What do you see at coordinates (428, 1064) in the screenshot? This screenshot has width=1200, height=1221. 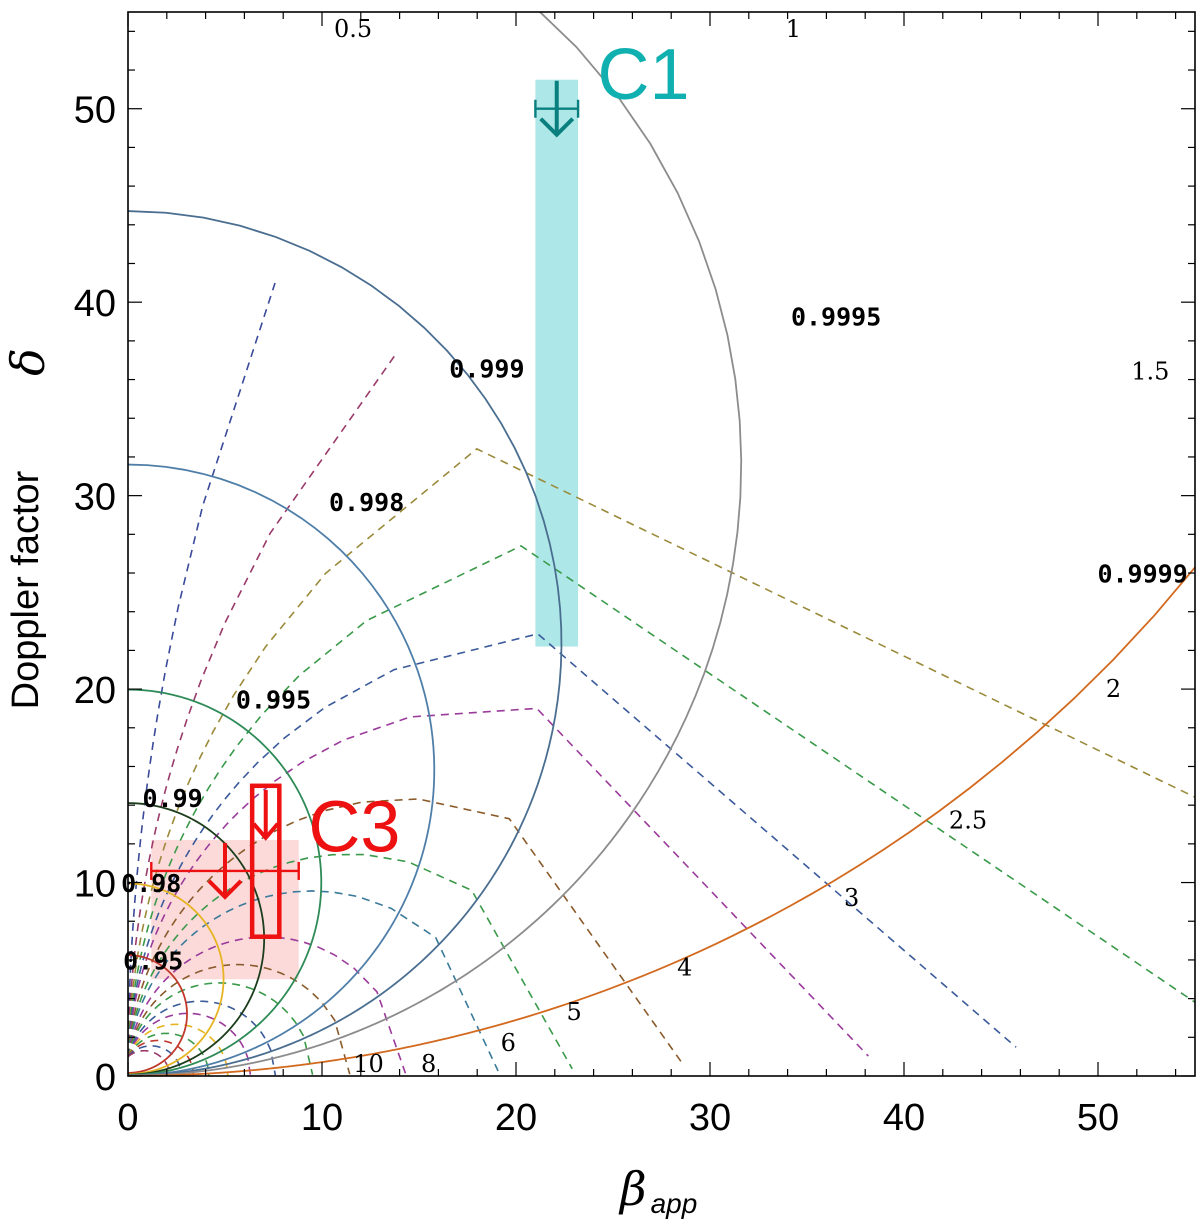 I see `angle-label: 8` at bounding box center [428, 1064].